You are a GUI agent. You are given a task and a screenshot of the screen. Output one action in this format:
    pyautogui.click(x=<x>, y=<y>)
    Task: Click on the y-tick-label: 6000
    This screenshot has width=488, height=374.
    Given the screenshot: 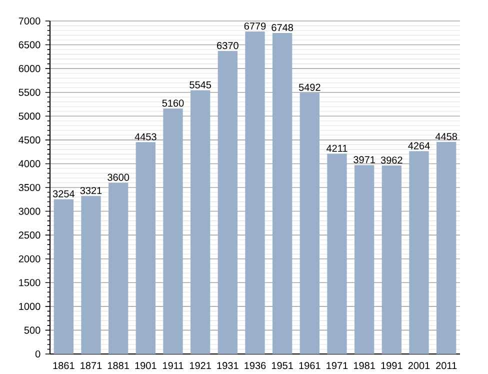 What is the action you would take?
    pyautogui.click(x=29, y=68)
    